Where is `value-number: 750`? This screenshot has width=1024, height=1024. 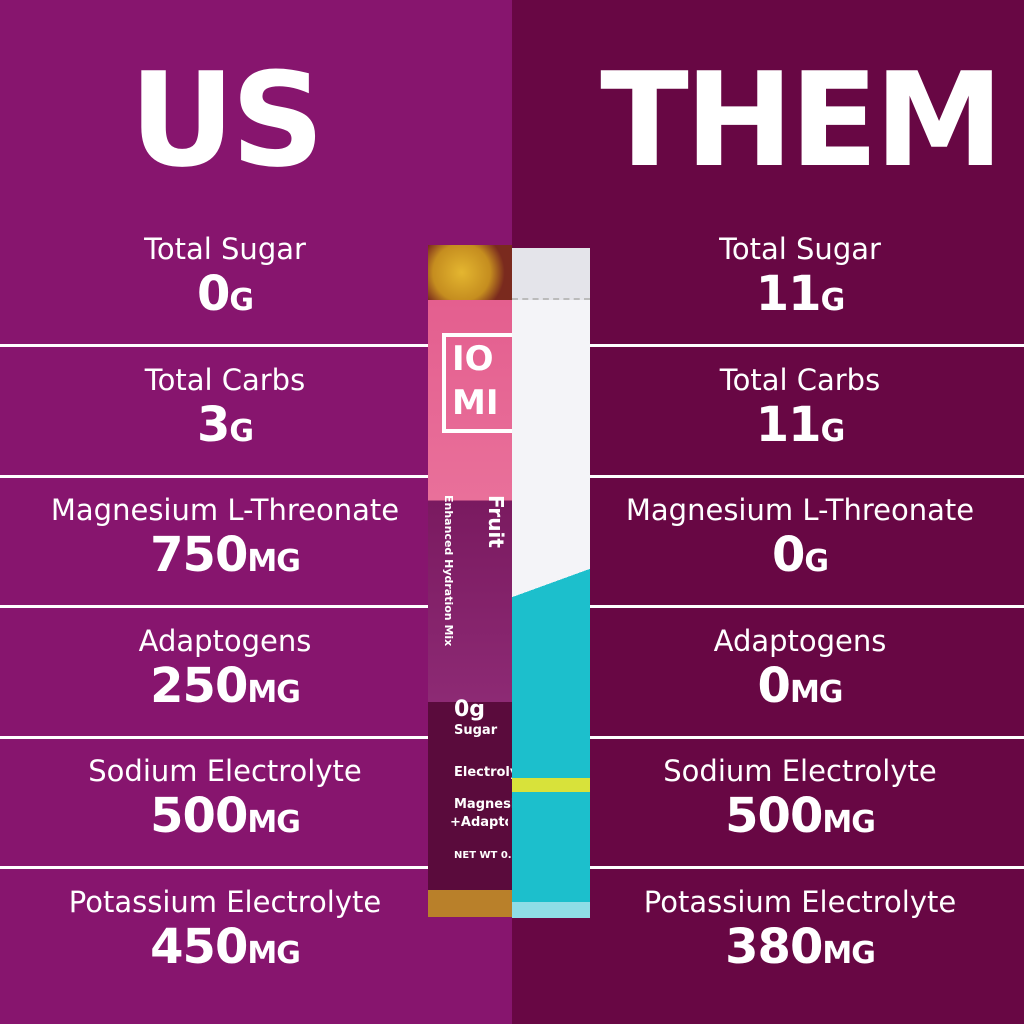
value-number: 750 is located at coordinates (199, 555).